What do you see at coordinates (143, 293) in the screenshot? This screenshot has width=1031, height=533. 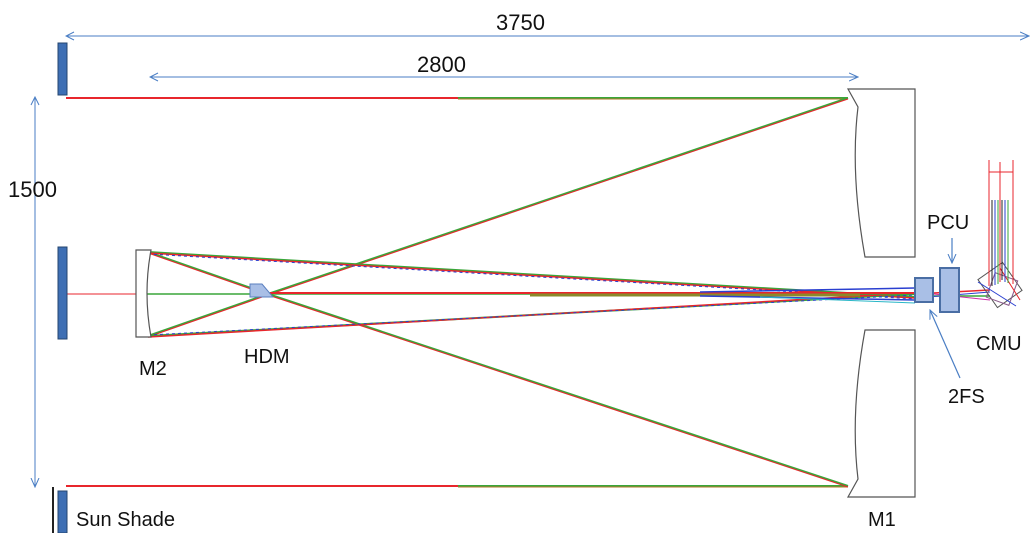 I see `secondary-mirror` at bounding box center [143, 293].